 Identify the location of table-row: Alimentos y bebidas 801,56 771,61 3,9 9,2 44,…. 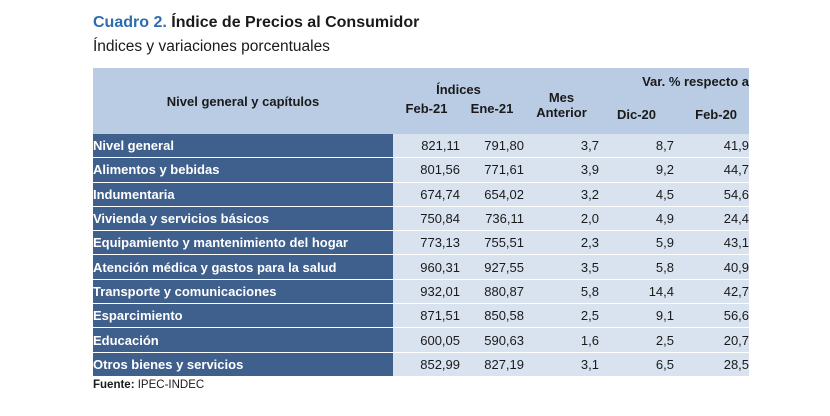
(421, 170).